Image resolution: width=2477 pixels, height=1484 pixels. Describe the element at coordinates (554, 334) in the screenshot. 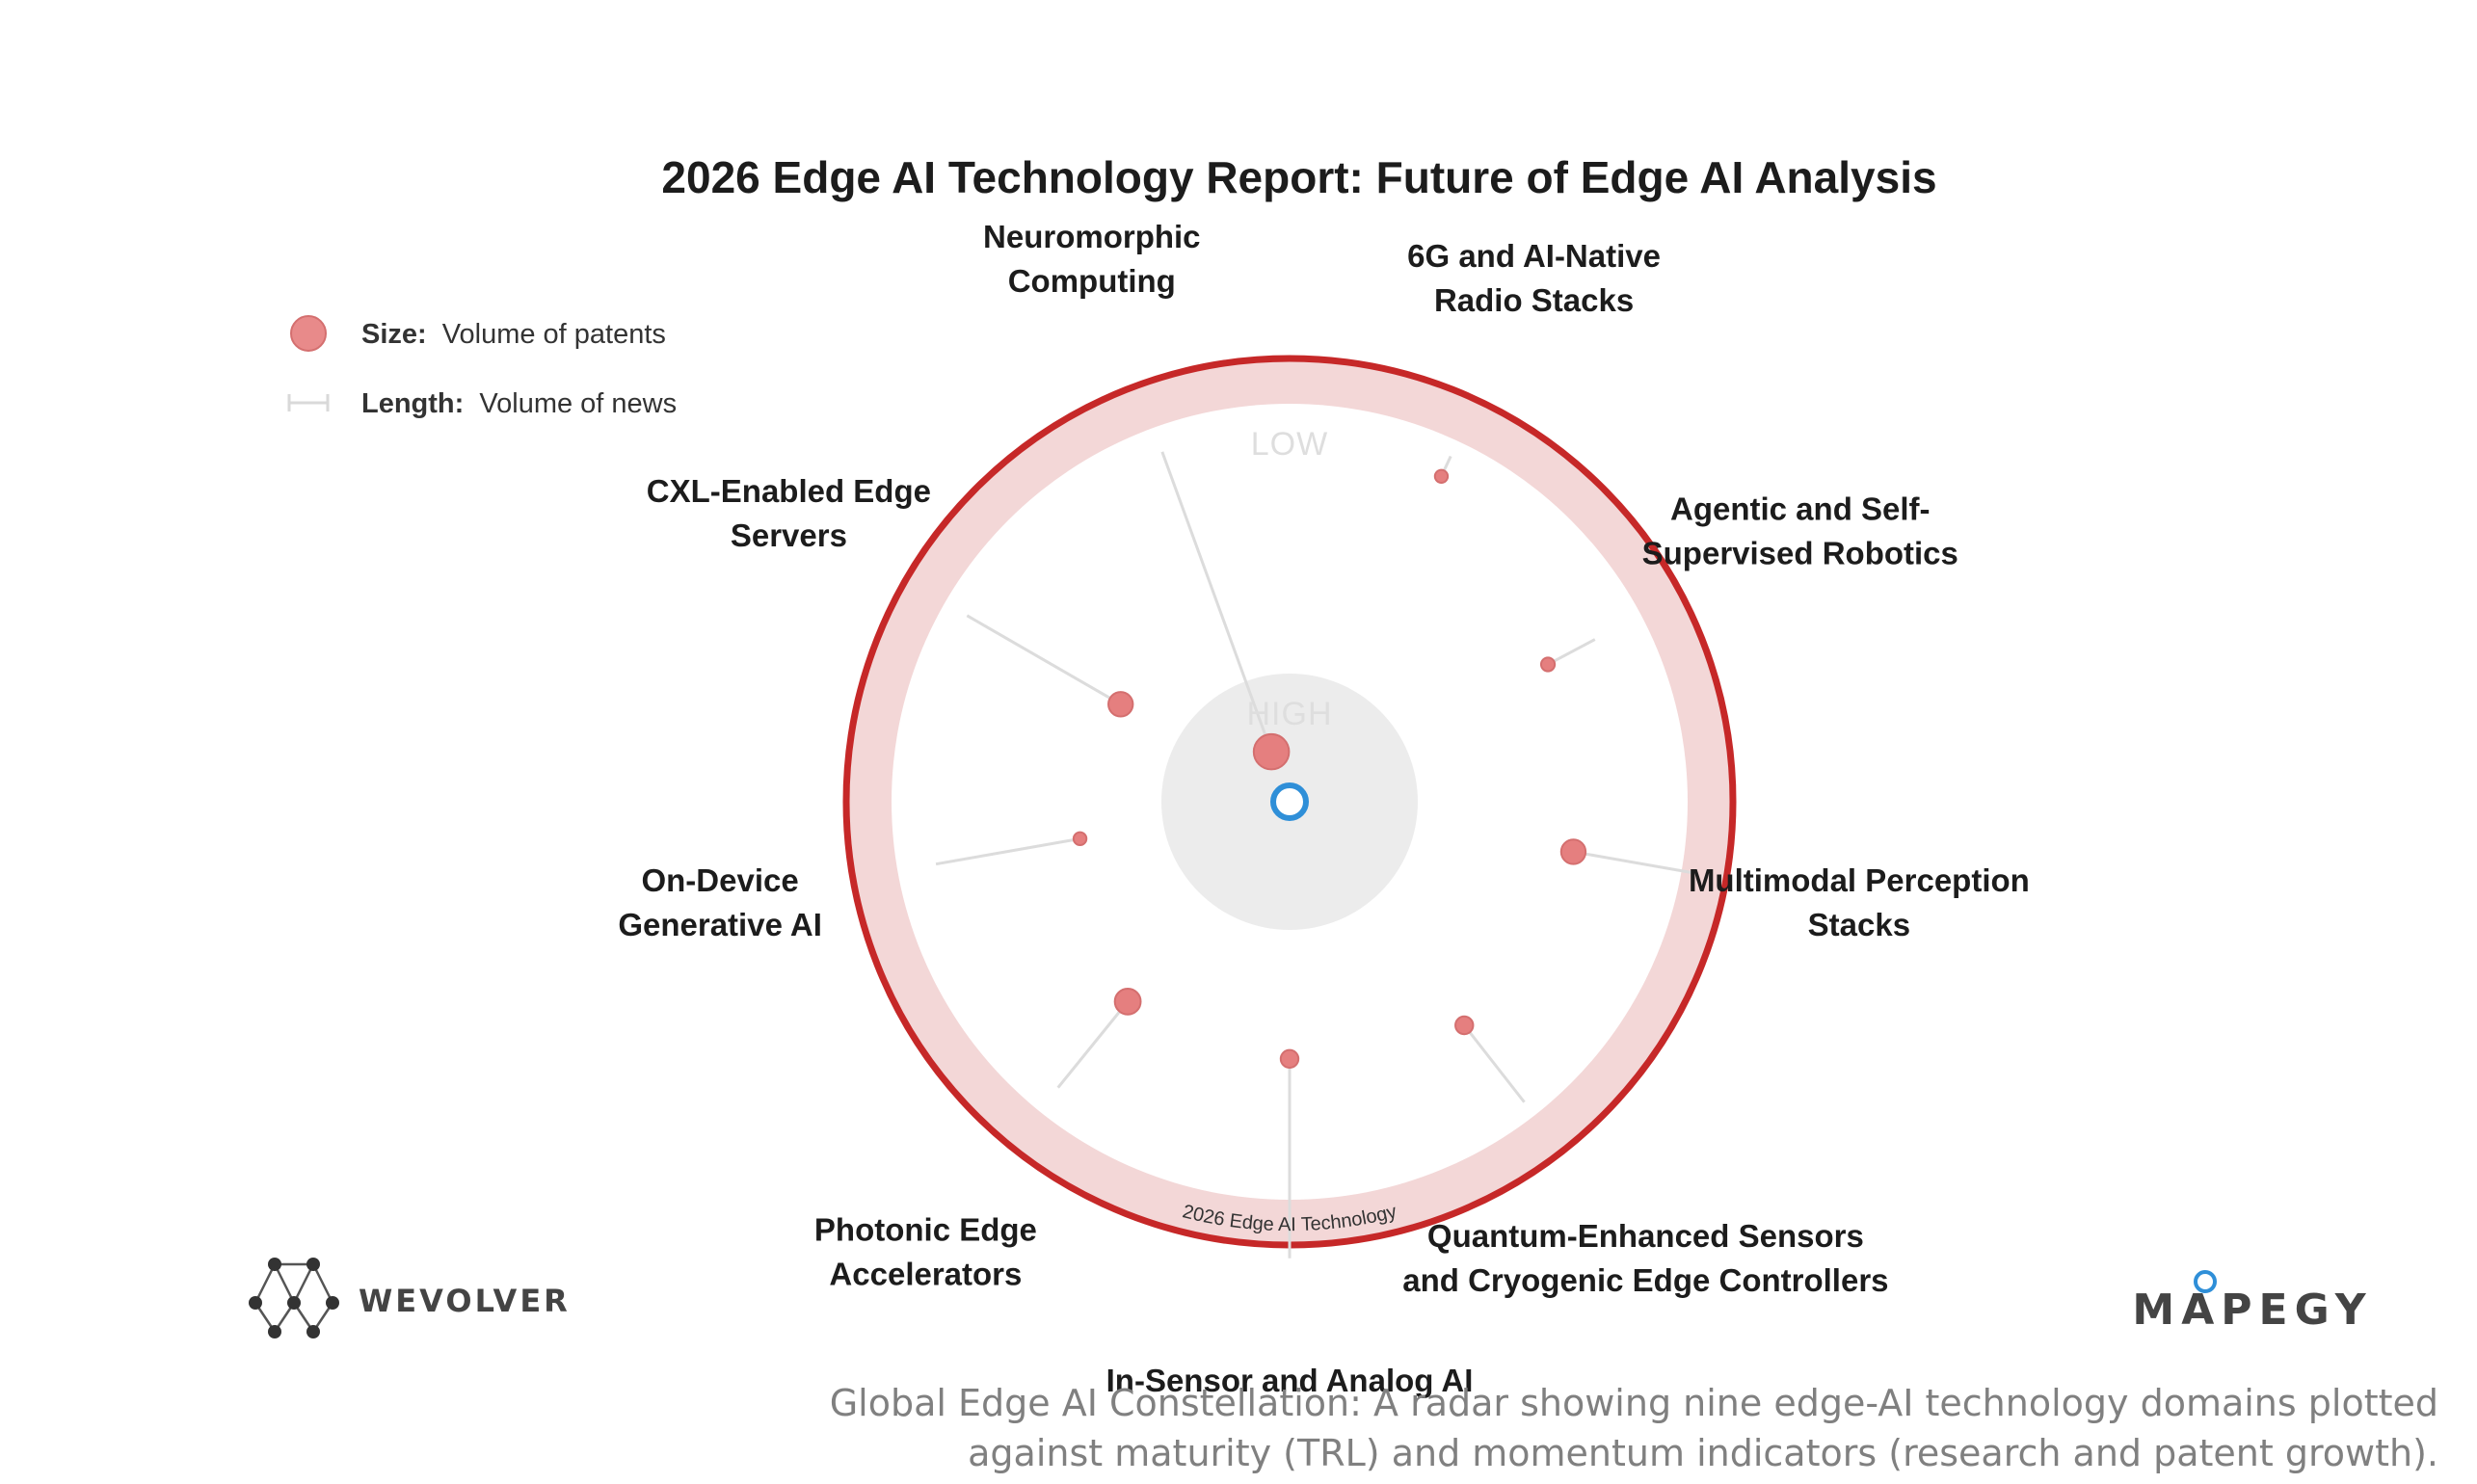

I see `legend-size-value: Volume of patents` at that location.